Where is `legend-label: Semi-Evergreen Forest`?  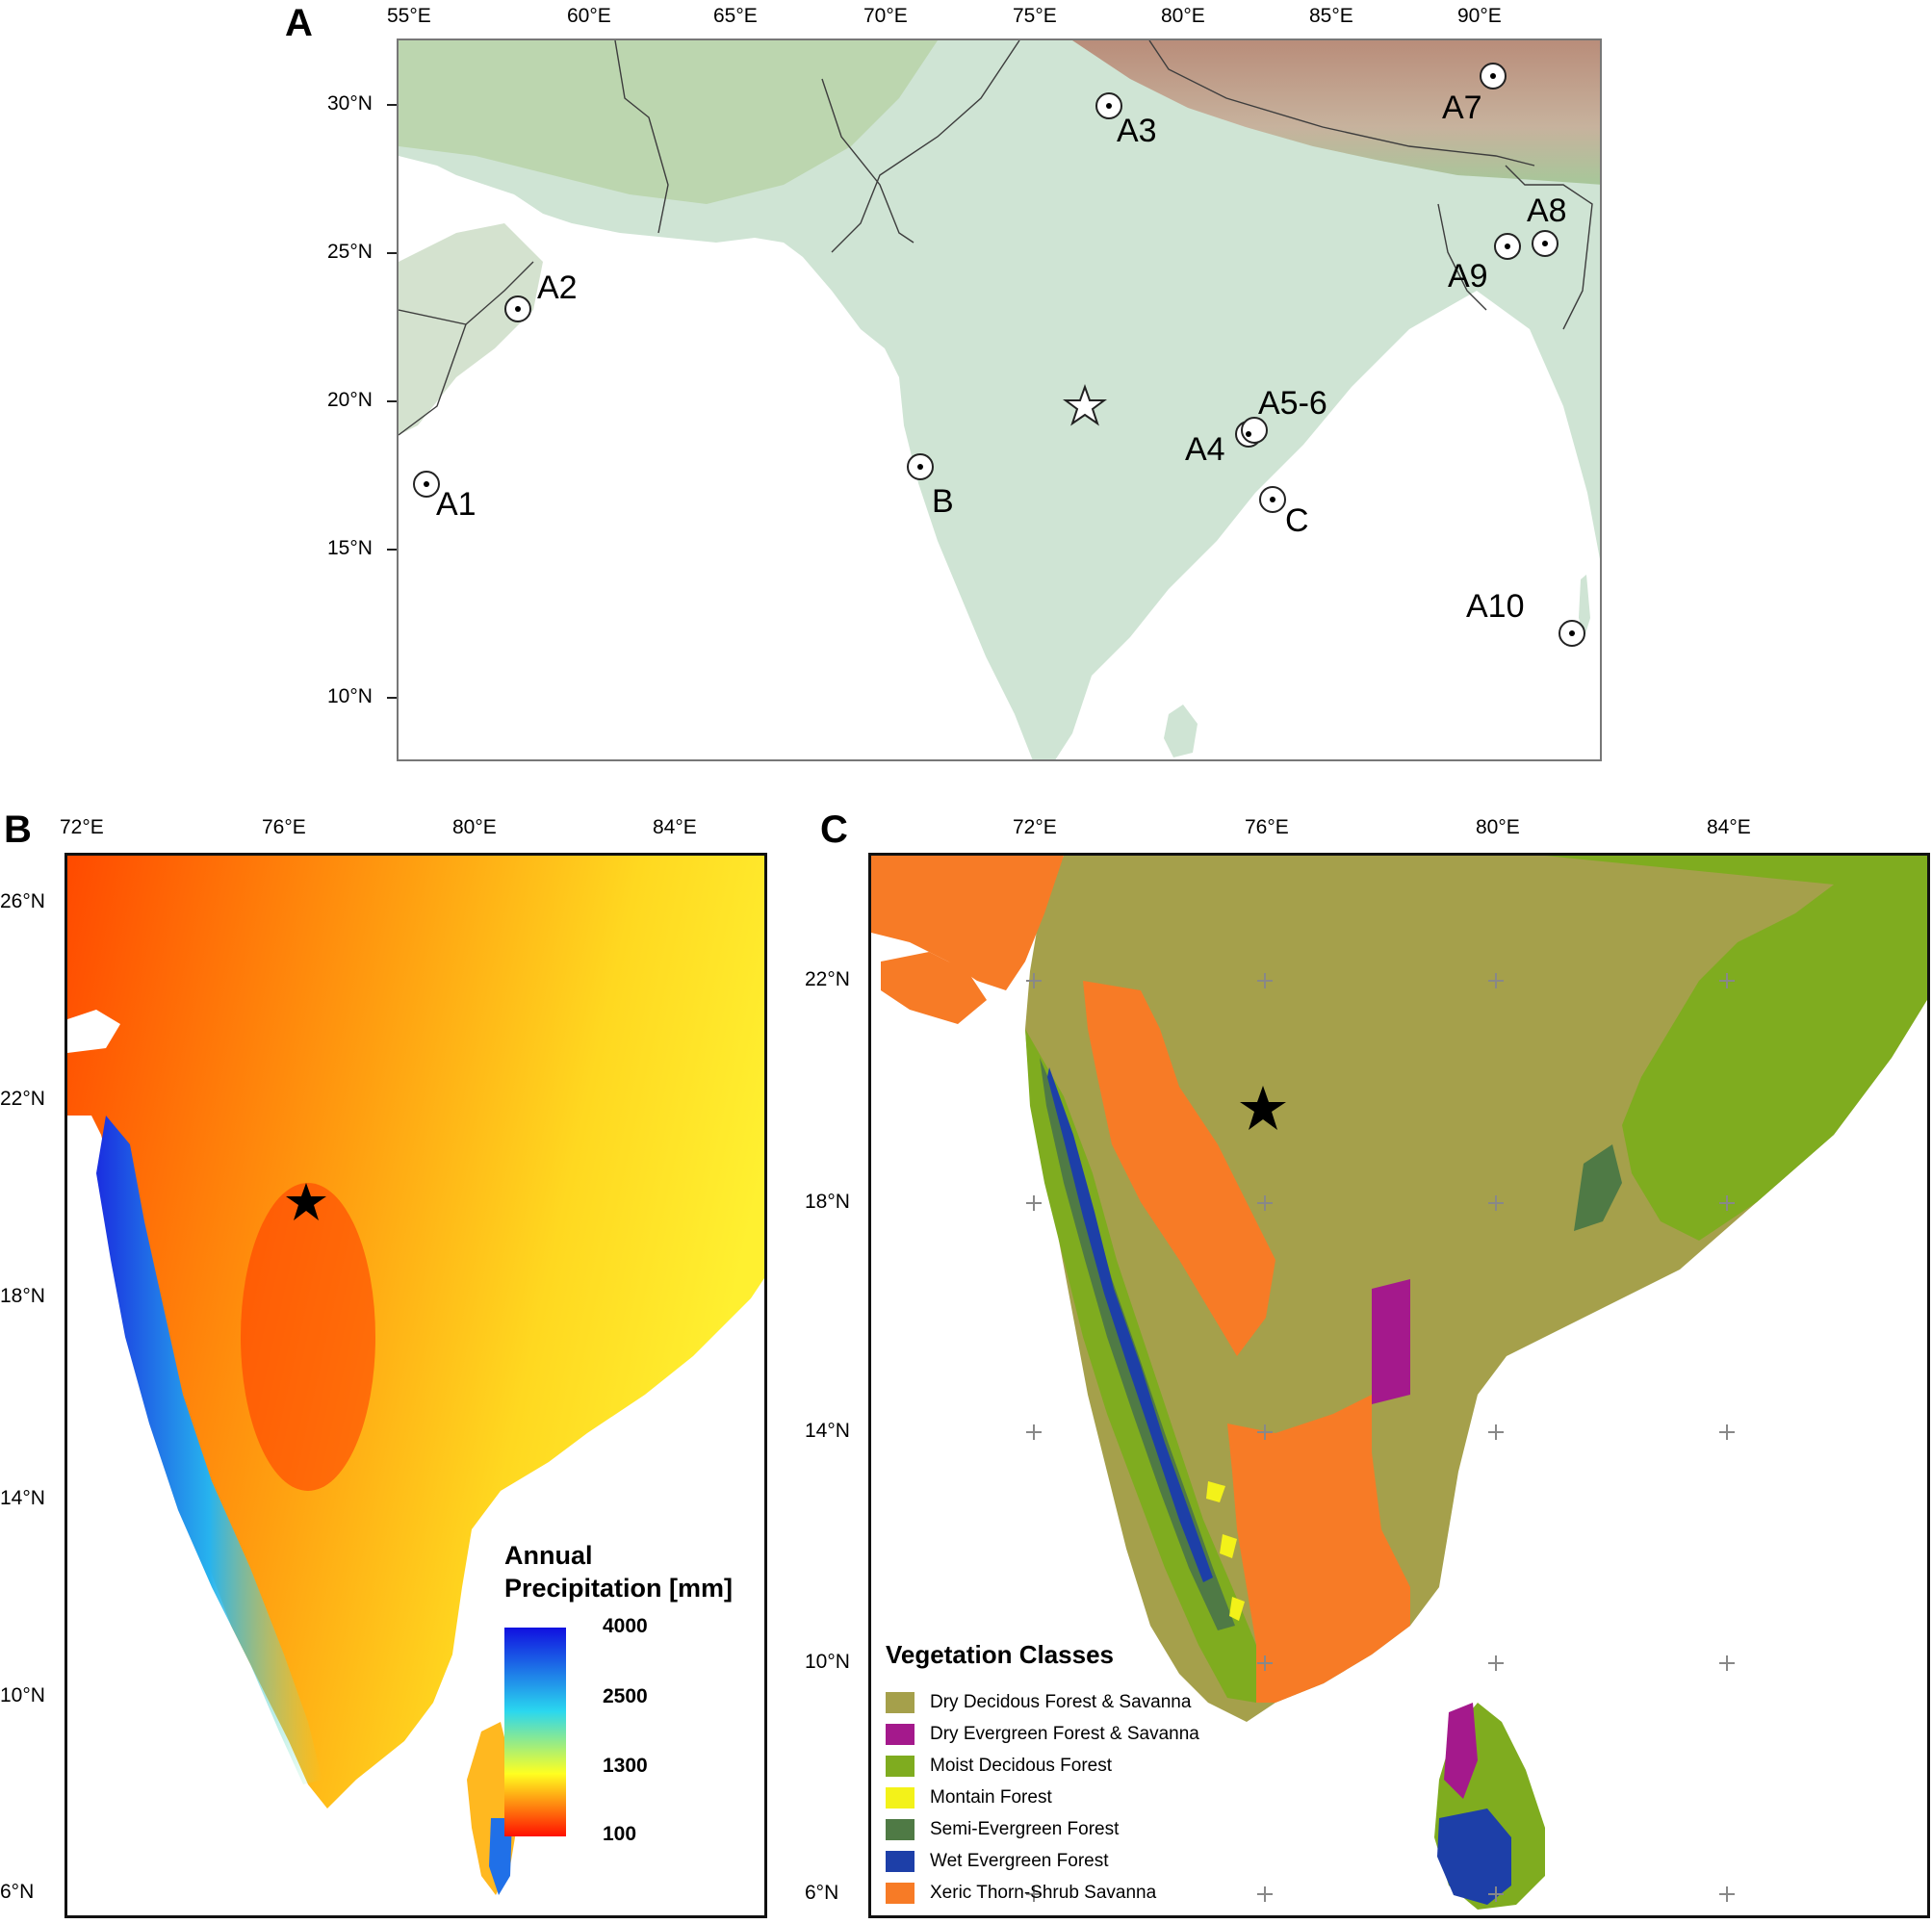 legend-label: Semi-Evergreen Forest is located at coordinates (1025, 1828).